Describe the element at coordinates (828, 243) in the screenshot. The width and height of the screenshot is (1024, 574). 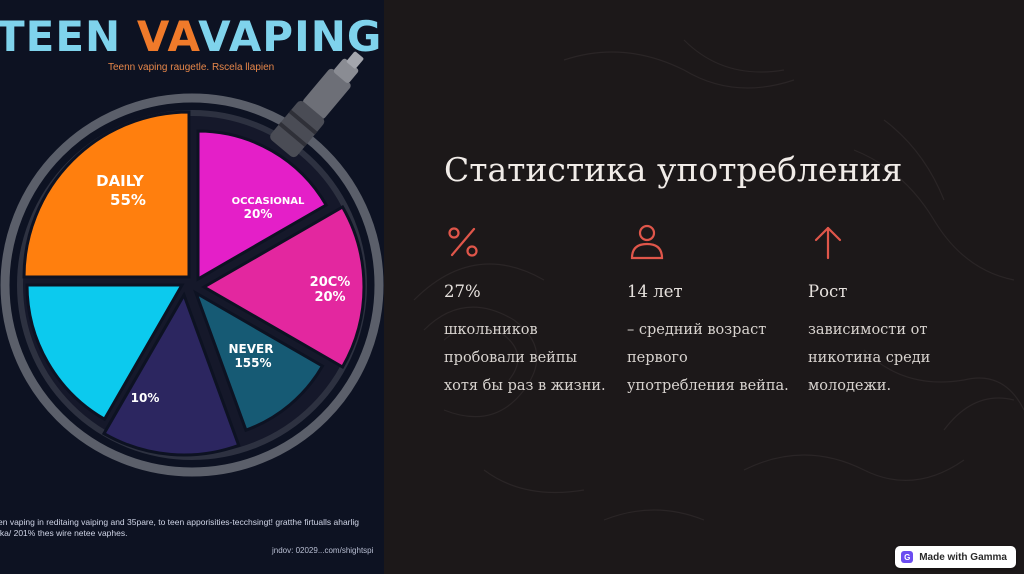
I see `arrow-up-icon` at that location.